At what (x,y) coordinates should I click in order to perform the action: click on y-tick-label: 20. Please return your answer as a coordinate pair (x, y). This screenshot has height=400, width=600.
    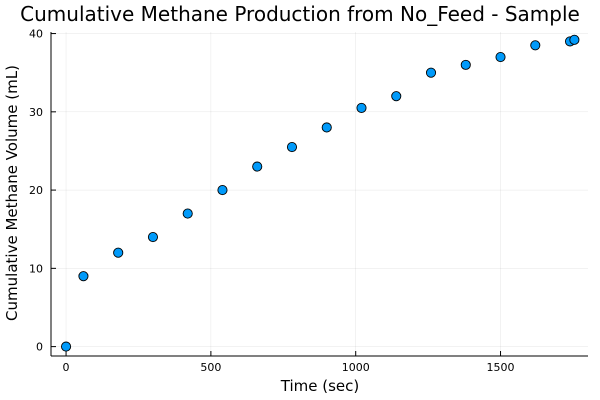
    Looking at the image, I should click on (36, 190).